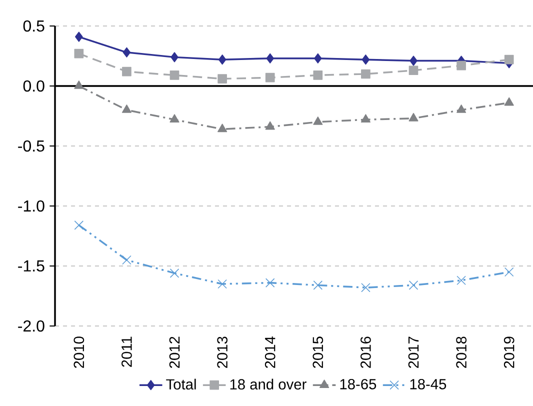 This screenshot has width=533, height=406. Describe the element at coordinates (413, 352) in the screenshot. I see `x-tick-label: 2017` at that location.